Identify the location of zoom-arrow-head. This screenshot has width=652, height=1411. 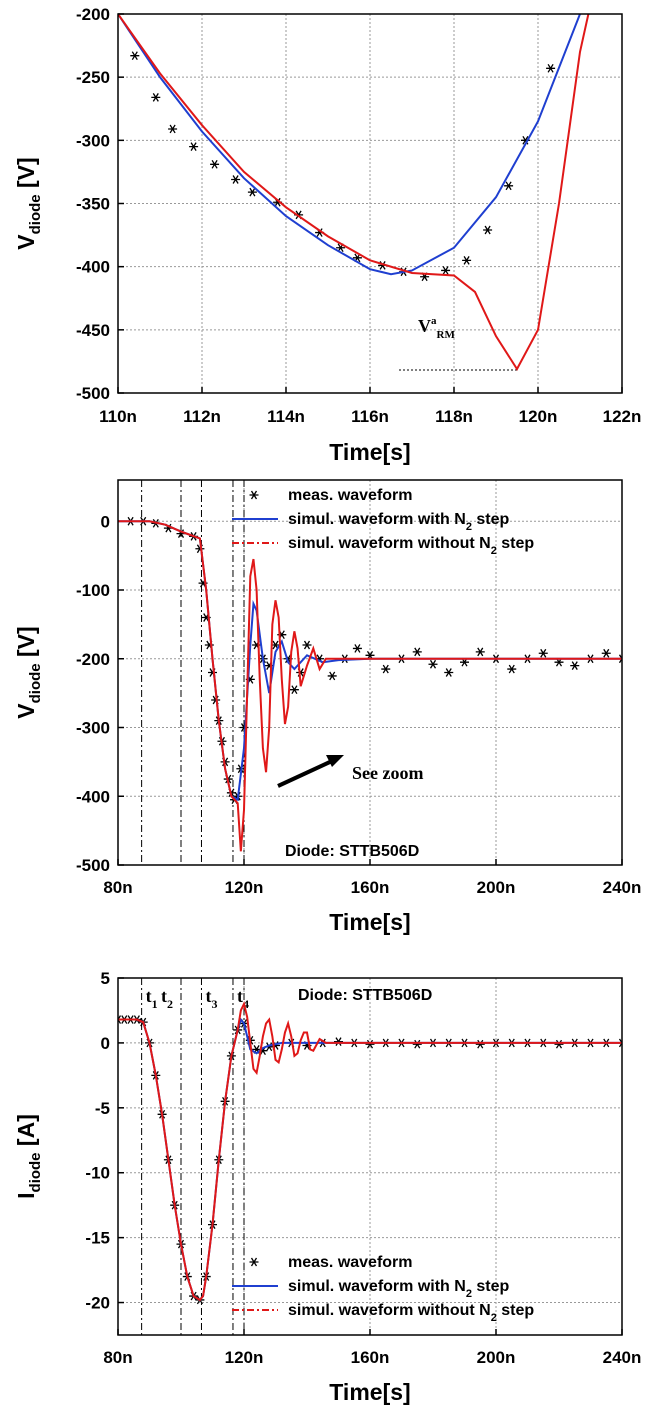
(335, 761).